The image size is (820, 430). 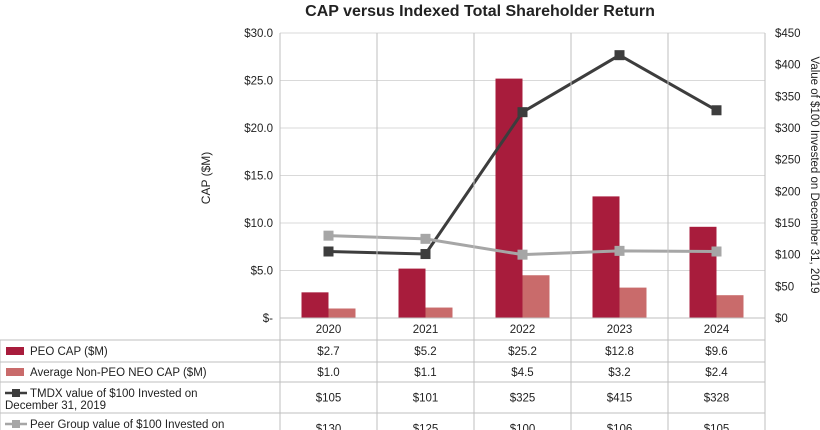 I want to click on table-cell: $328, so click(x=717, y=399).